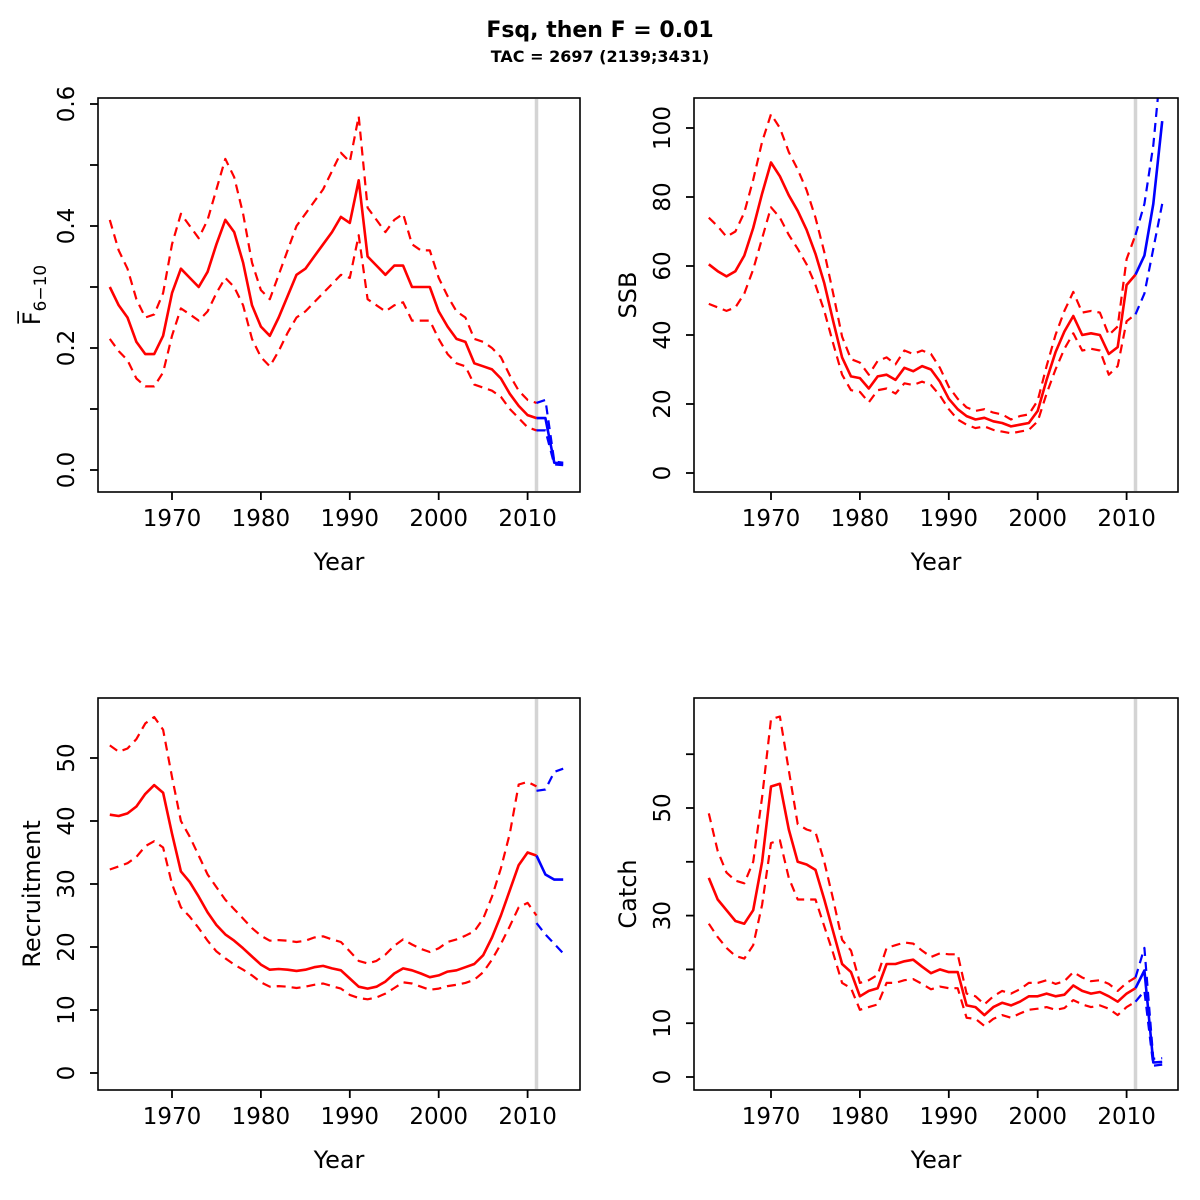 This screenshot has height=1200, width=1200. What do you see at coordinates (628, 295) in the screenshot?
I see `y-axis-title: SSB` at bounding box center [628, 295].